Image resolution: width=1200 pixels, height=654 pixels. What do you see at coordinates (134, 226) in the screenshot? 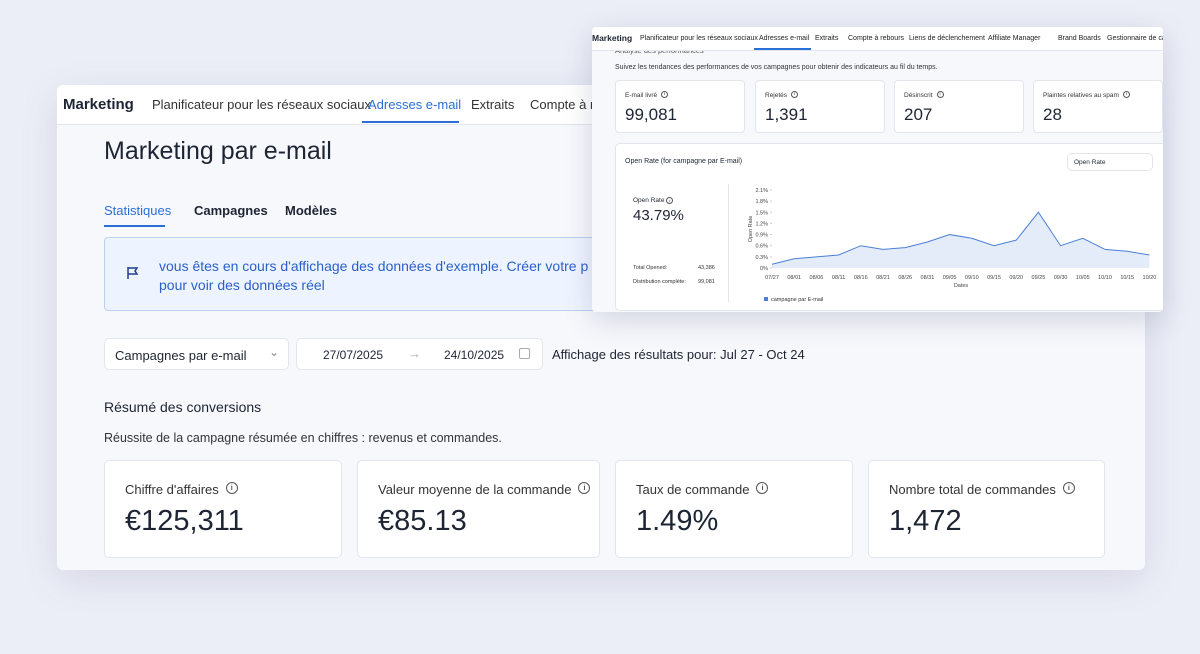
I see `sub-tab-underline` at bounding box center [134, 226].